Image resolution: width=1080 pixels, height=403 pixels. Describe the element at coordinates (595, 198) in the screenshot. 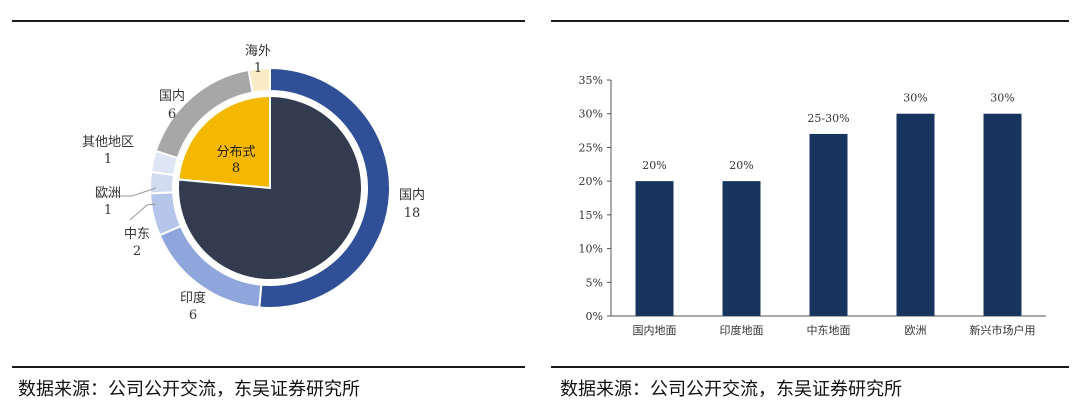

I see `bar-y-axis-ticks: 0% 5% 10% 15% 20% 25% 30% 35%` at that location.